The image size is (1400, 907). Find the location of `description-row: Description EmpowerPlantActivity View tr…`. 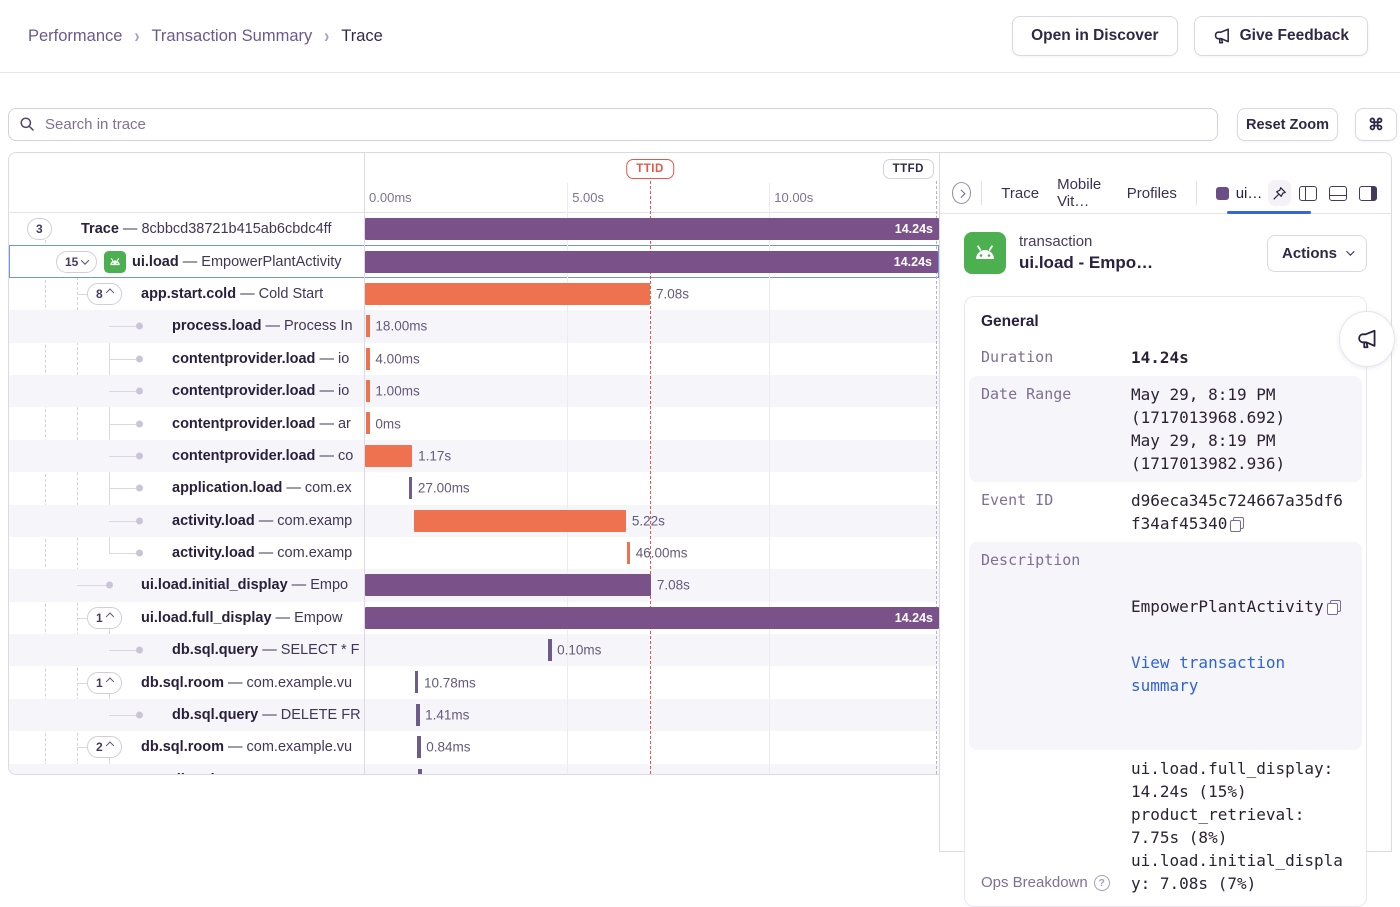

description-row: Description EmpowerPlantActivity View tr… is located at coordinates (1165, 646).